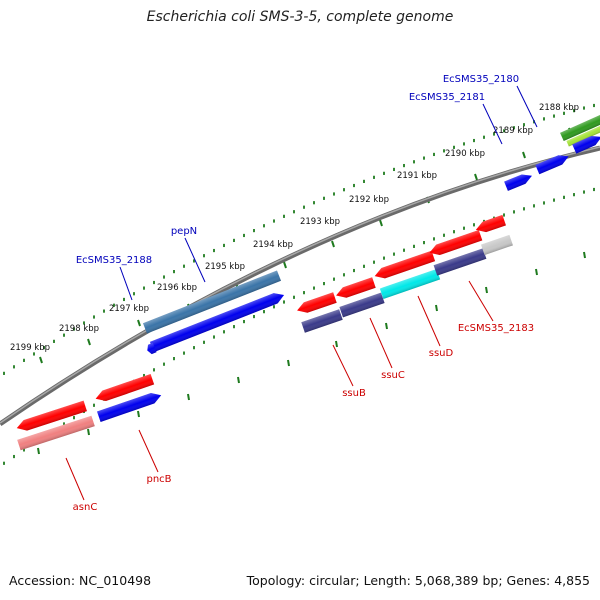 This screenshot has height=600, width=600. I want to click on pepN-gene, so click(217, 323).